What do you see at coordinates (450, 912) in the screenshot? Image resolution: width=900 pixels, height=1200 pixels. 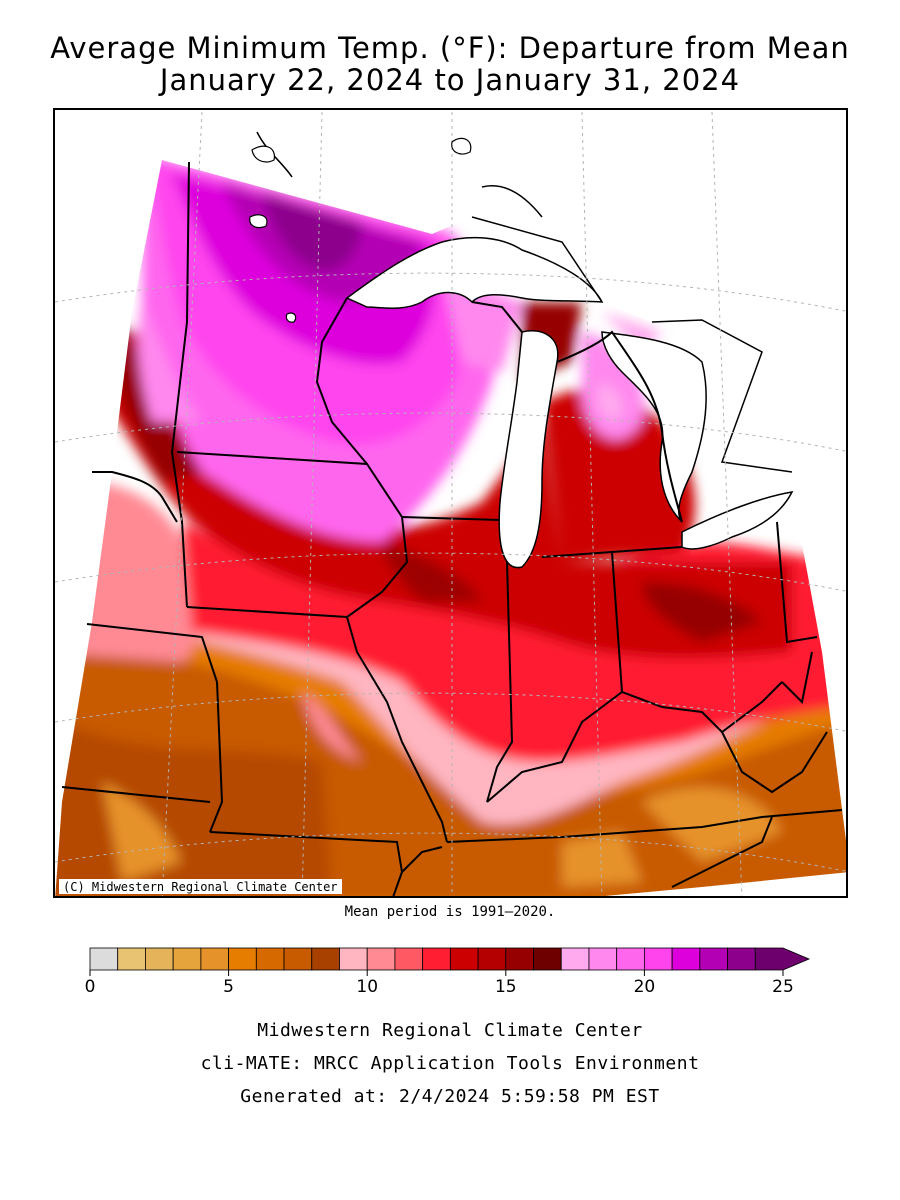 I see `mean-period-note: Mean period is 1991–2020.` at bounding box center [450, 912].